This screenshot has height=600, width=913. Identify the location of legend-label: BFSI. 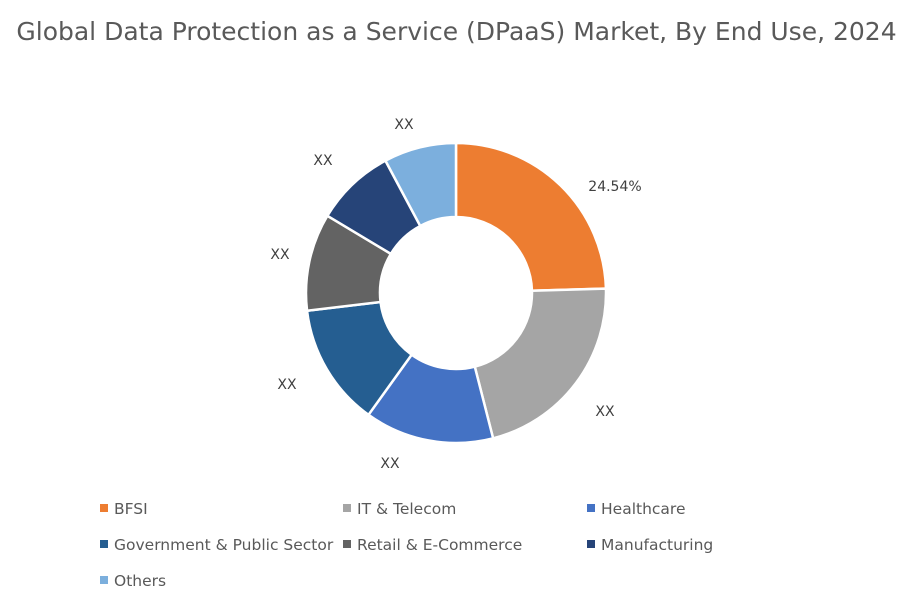
(131, 509).